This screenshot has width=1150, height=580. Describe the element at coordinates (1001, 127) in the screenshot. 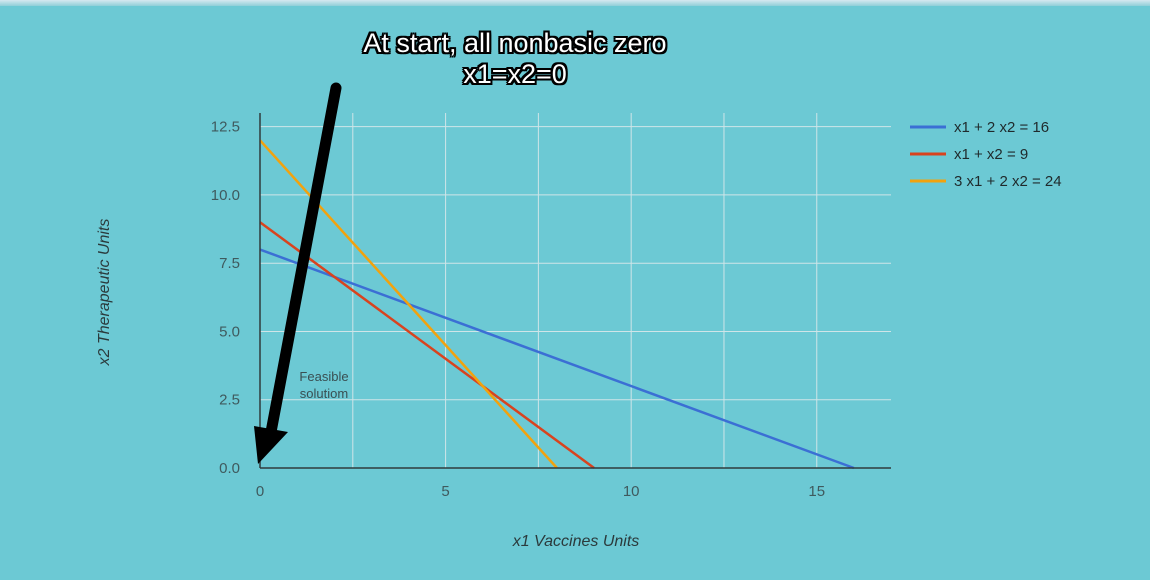

I see `legend-label: x1 + 2 x2 = 16` at that location.